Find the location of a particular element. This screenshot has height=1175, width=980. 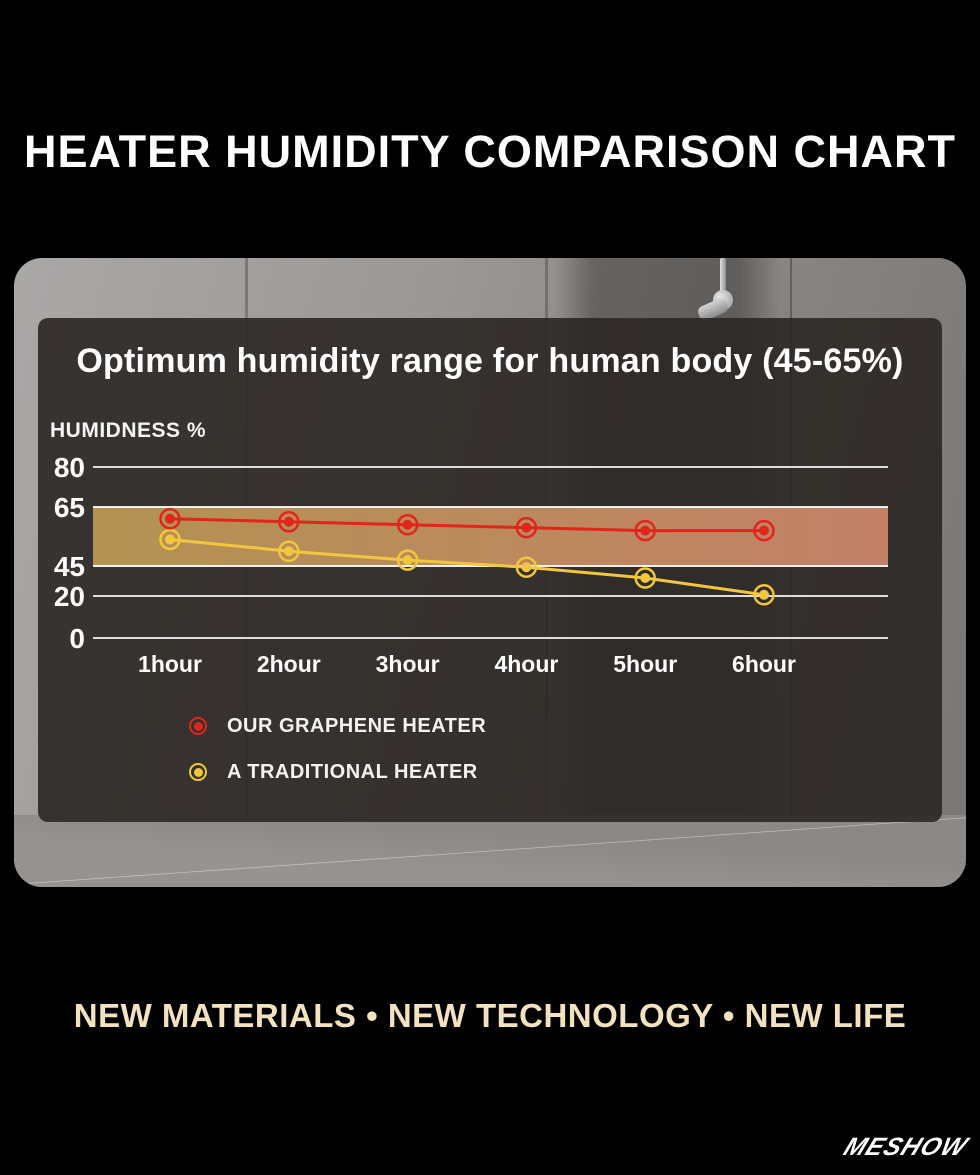

legend-item-graphene-heater: OUR GRAPHENE HEATER is located at coordinates (337, 726).